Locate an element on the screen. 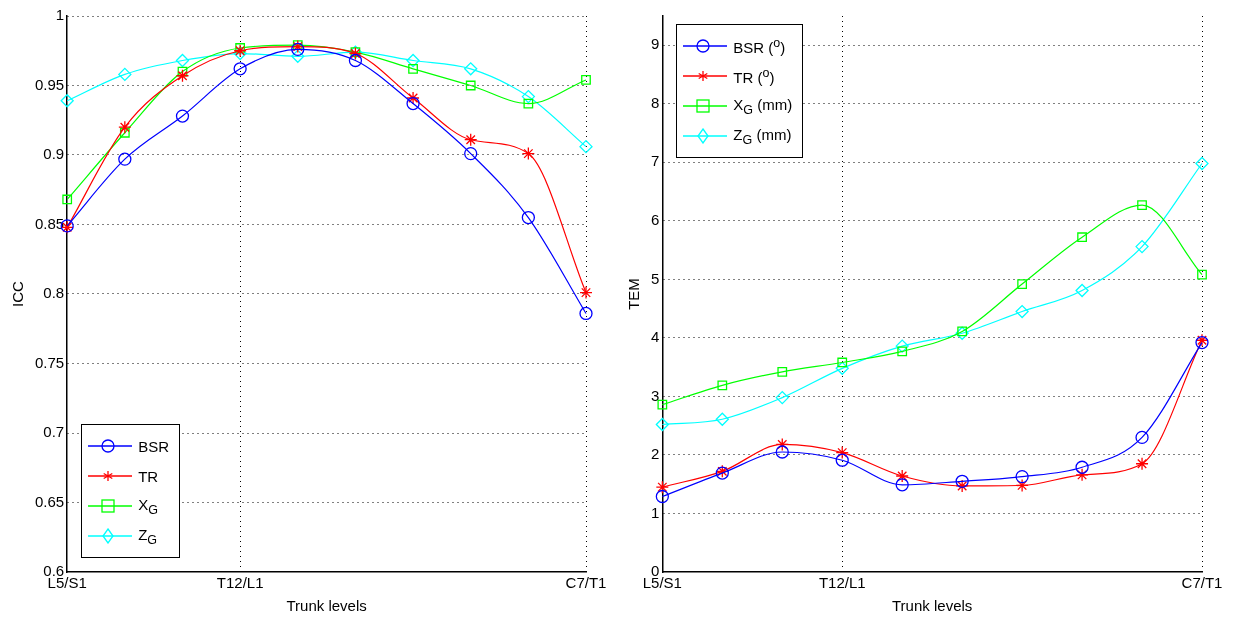 Image resolution: width=1233 pixels, height=622 pixels. y-tick-label: 0.65 is located at coordinates (49, 501).